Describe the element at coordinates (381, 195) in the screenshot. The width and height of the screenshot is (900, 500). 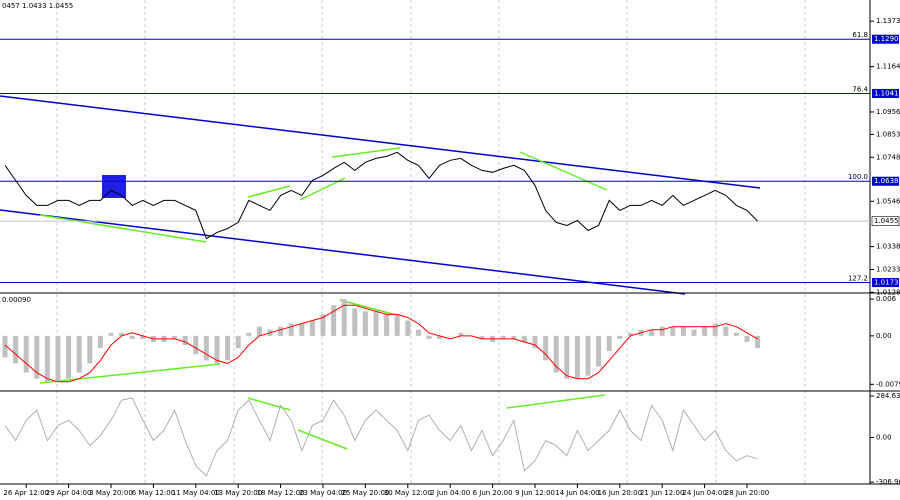
I see `price-line` at that location.